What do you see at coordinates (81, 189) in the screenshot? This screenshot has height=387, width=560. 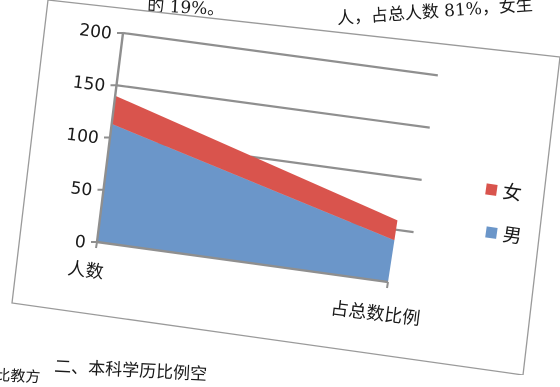 I see `y-tick-label: 50` at bounding box center [81, 189].